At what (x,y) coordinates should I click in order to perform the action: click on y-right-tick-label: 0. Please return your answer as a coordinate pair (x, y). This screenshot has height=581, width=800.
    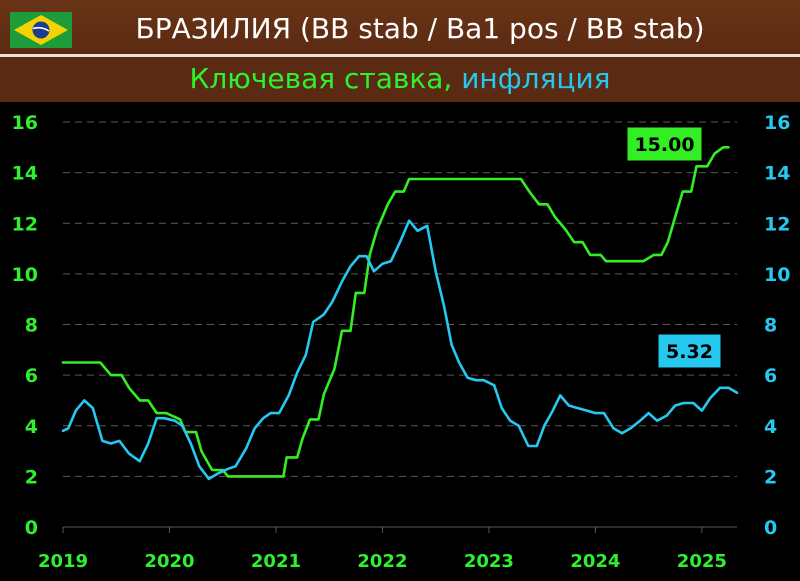
    Looking at the image, I should click on (770, 528).